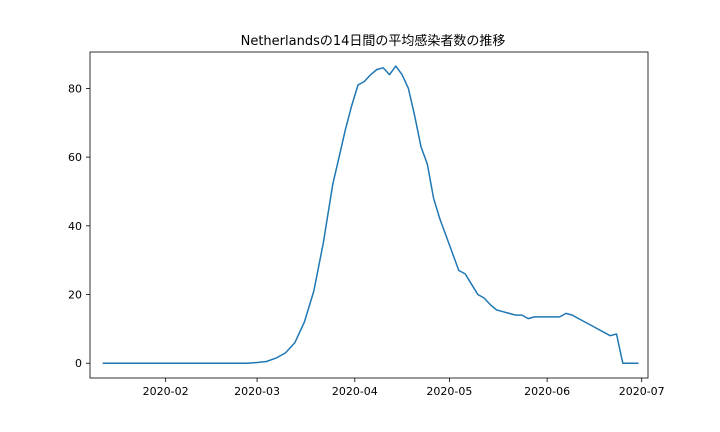  I want to click on x-tick-label: 2020-05, so click(449, 391).